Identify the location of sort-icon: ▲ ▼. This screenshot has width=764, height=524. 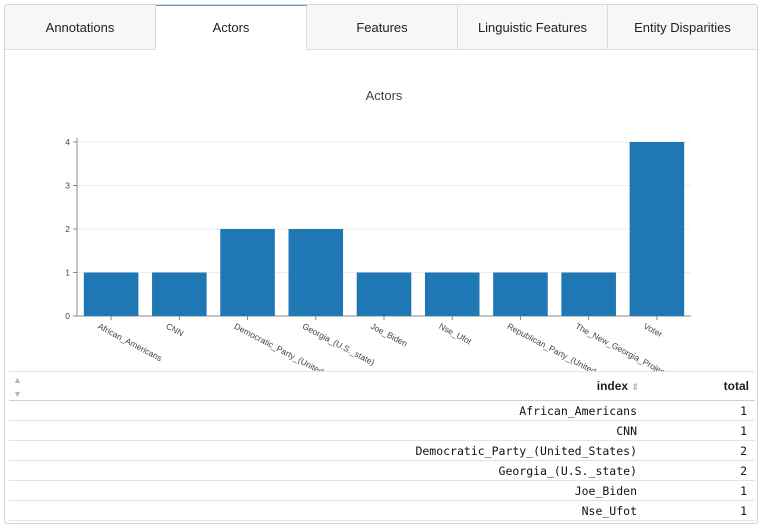
(17, 387).